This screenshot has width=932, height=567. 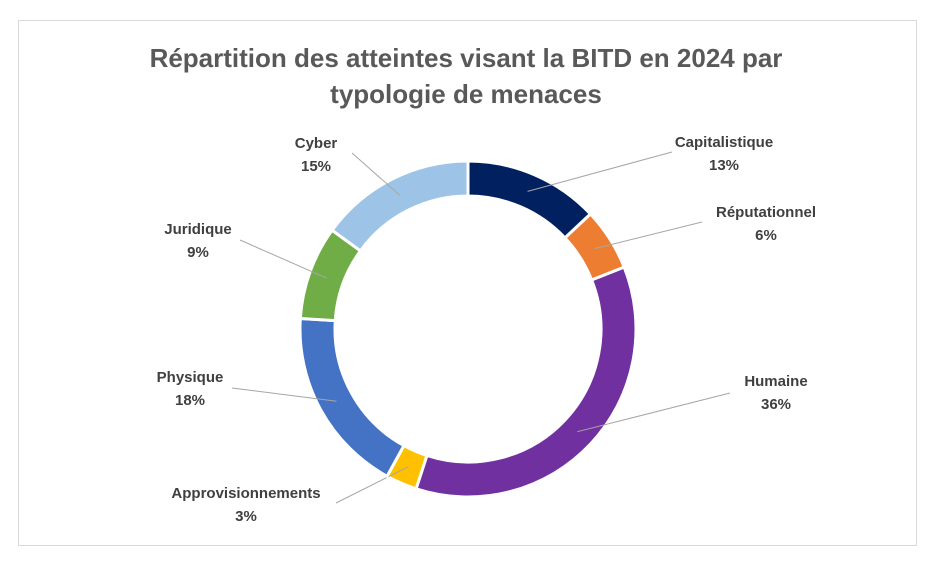 I want to click on chart-title-line-2: typologie de menaces, so click(x=466, y=94).